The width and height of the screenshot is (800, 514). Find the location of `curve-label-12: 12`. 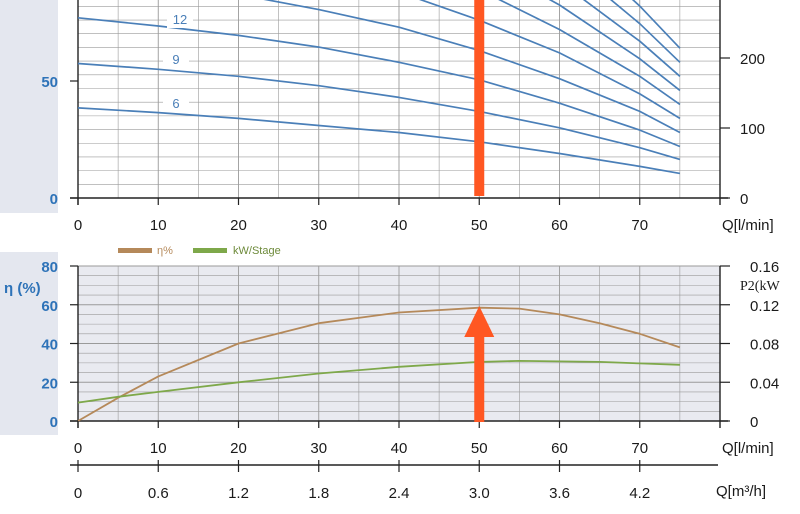

curve-label-12: 12 is located at coordinates (180, 19).